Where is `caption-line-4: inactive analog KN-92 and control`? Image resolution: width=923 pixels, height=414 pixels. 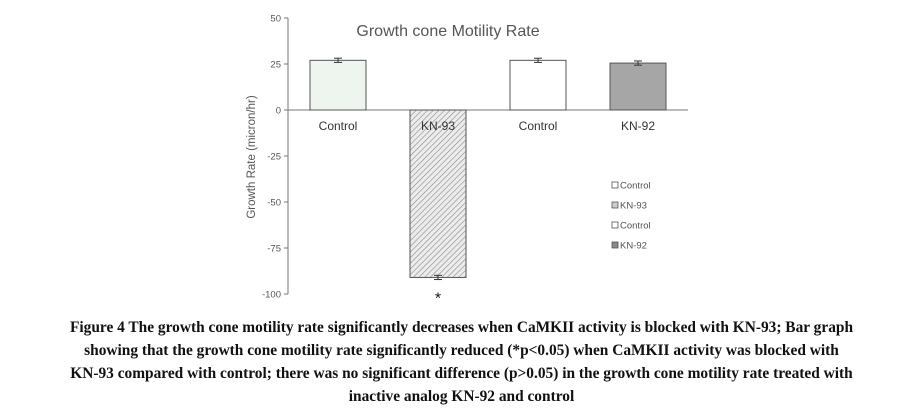 caption-line-4: inactive analog KN-92 and control is located at coordinates (461, 396).